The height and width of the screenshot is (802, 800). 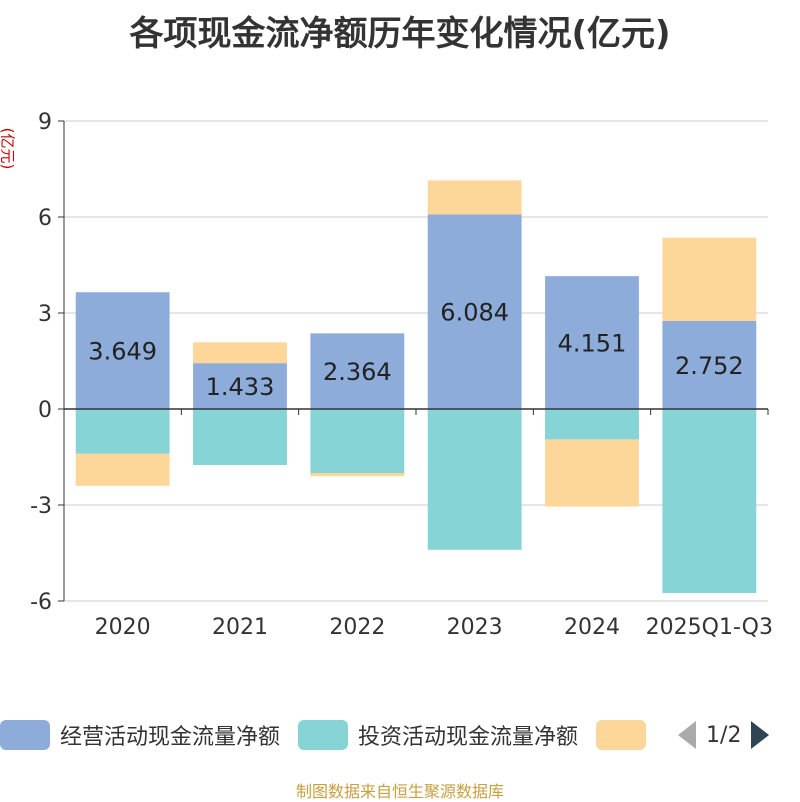 I want to click on legend-swatch-financing, so click(x=621, y=735).